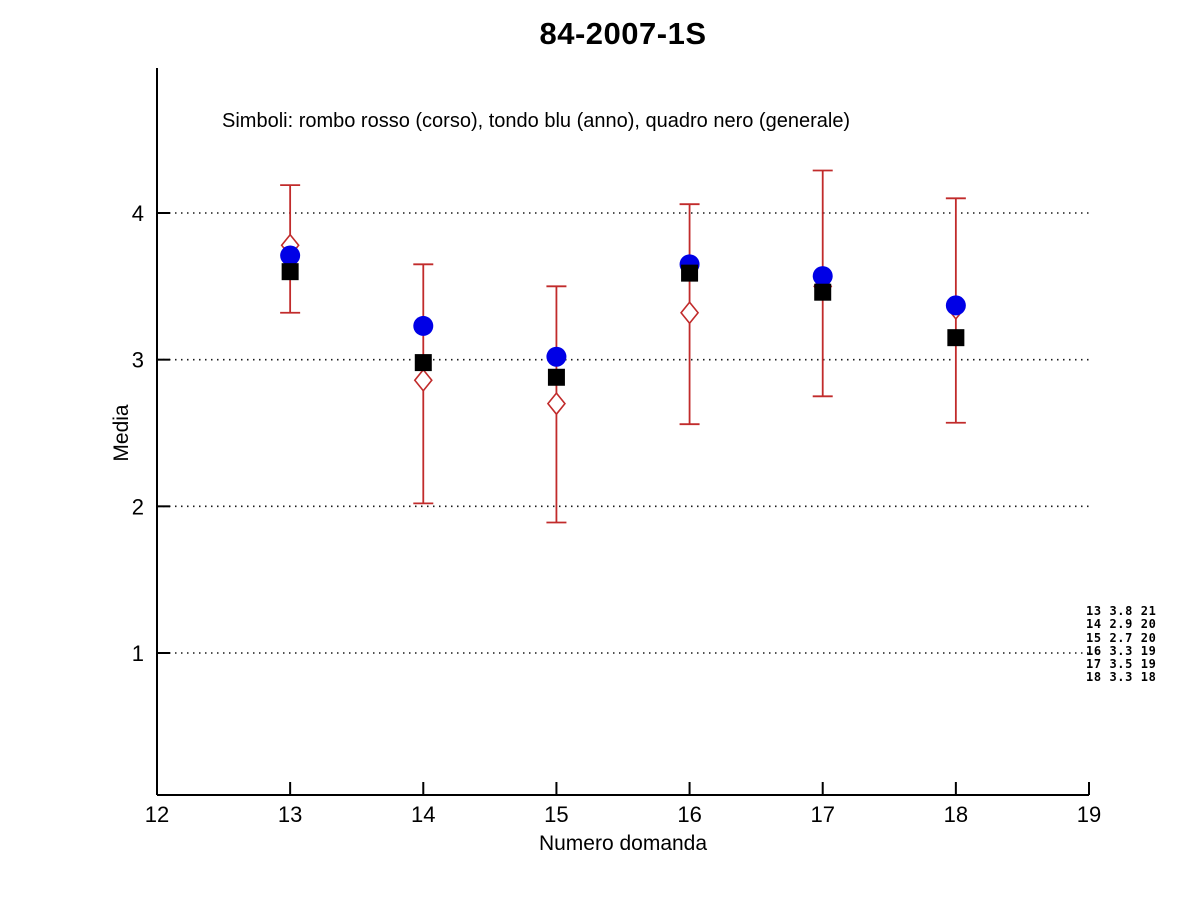  What do you see at coordinates (956, 814) in the screenshot?
I see `x-tick-label: 18` at bounding box center [956, 814].